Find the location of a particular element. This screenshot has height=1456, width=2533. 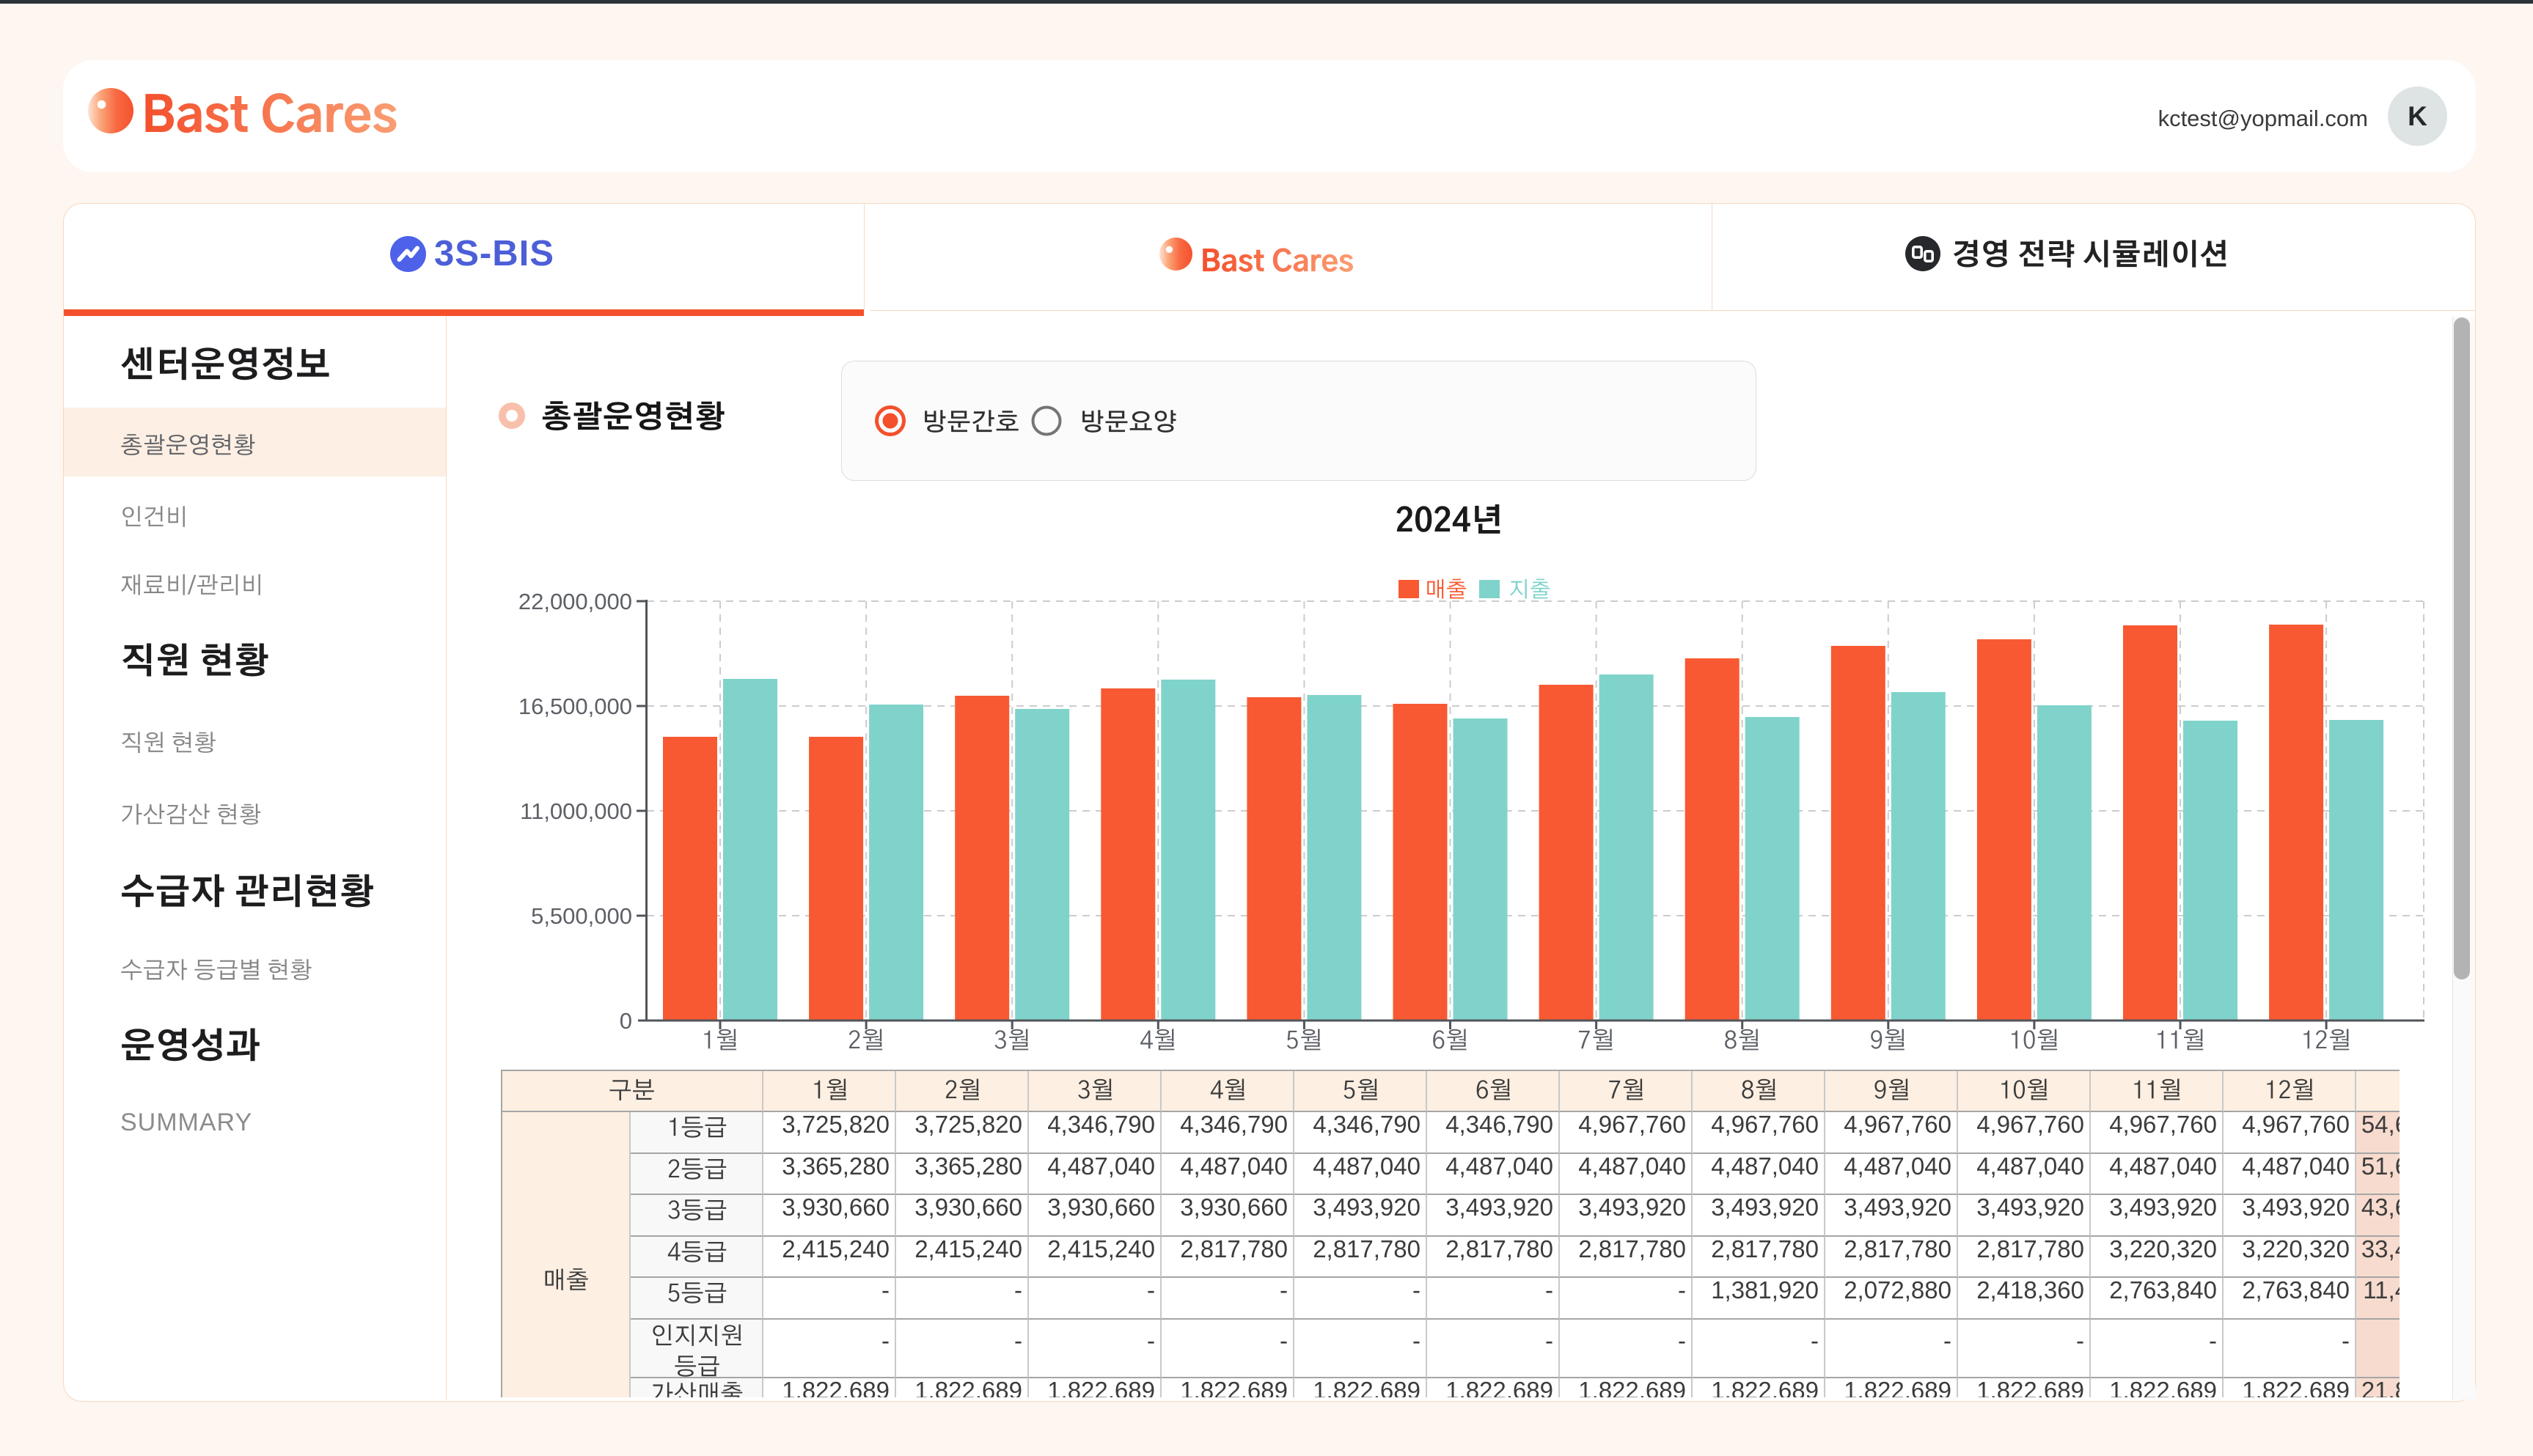

svg-text: 22,000,000 is located at coordinates (575, 601).